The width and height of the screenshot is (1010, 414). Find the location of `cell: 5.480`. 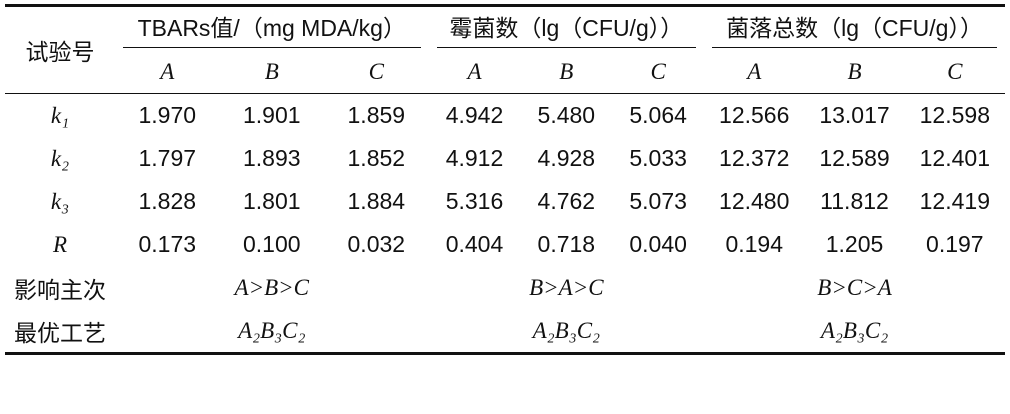

cell: 5.480 is located at coordinates (566, 115).